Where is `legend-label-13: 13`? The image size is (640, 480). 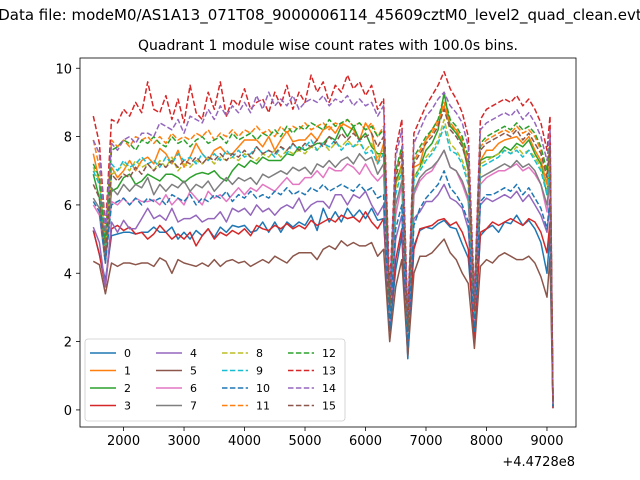
legend-label-13: 13 is located at coordinates (329, 371).